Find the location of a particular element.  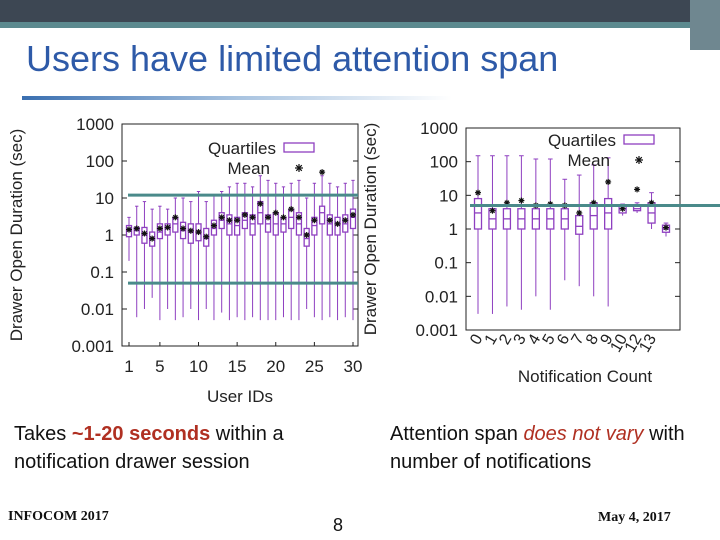

x-tick-label: 30 is located at coordinates (353, 366).